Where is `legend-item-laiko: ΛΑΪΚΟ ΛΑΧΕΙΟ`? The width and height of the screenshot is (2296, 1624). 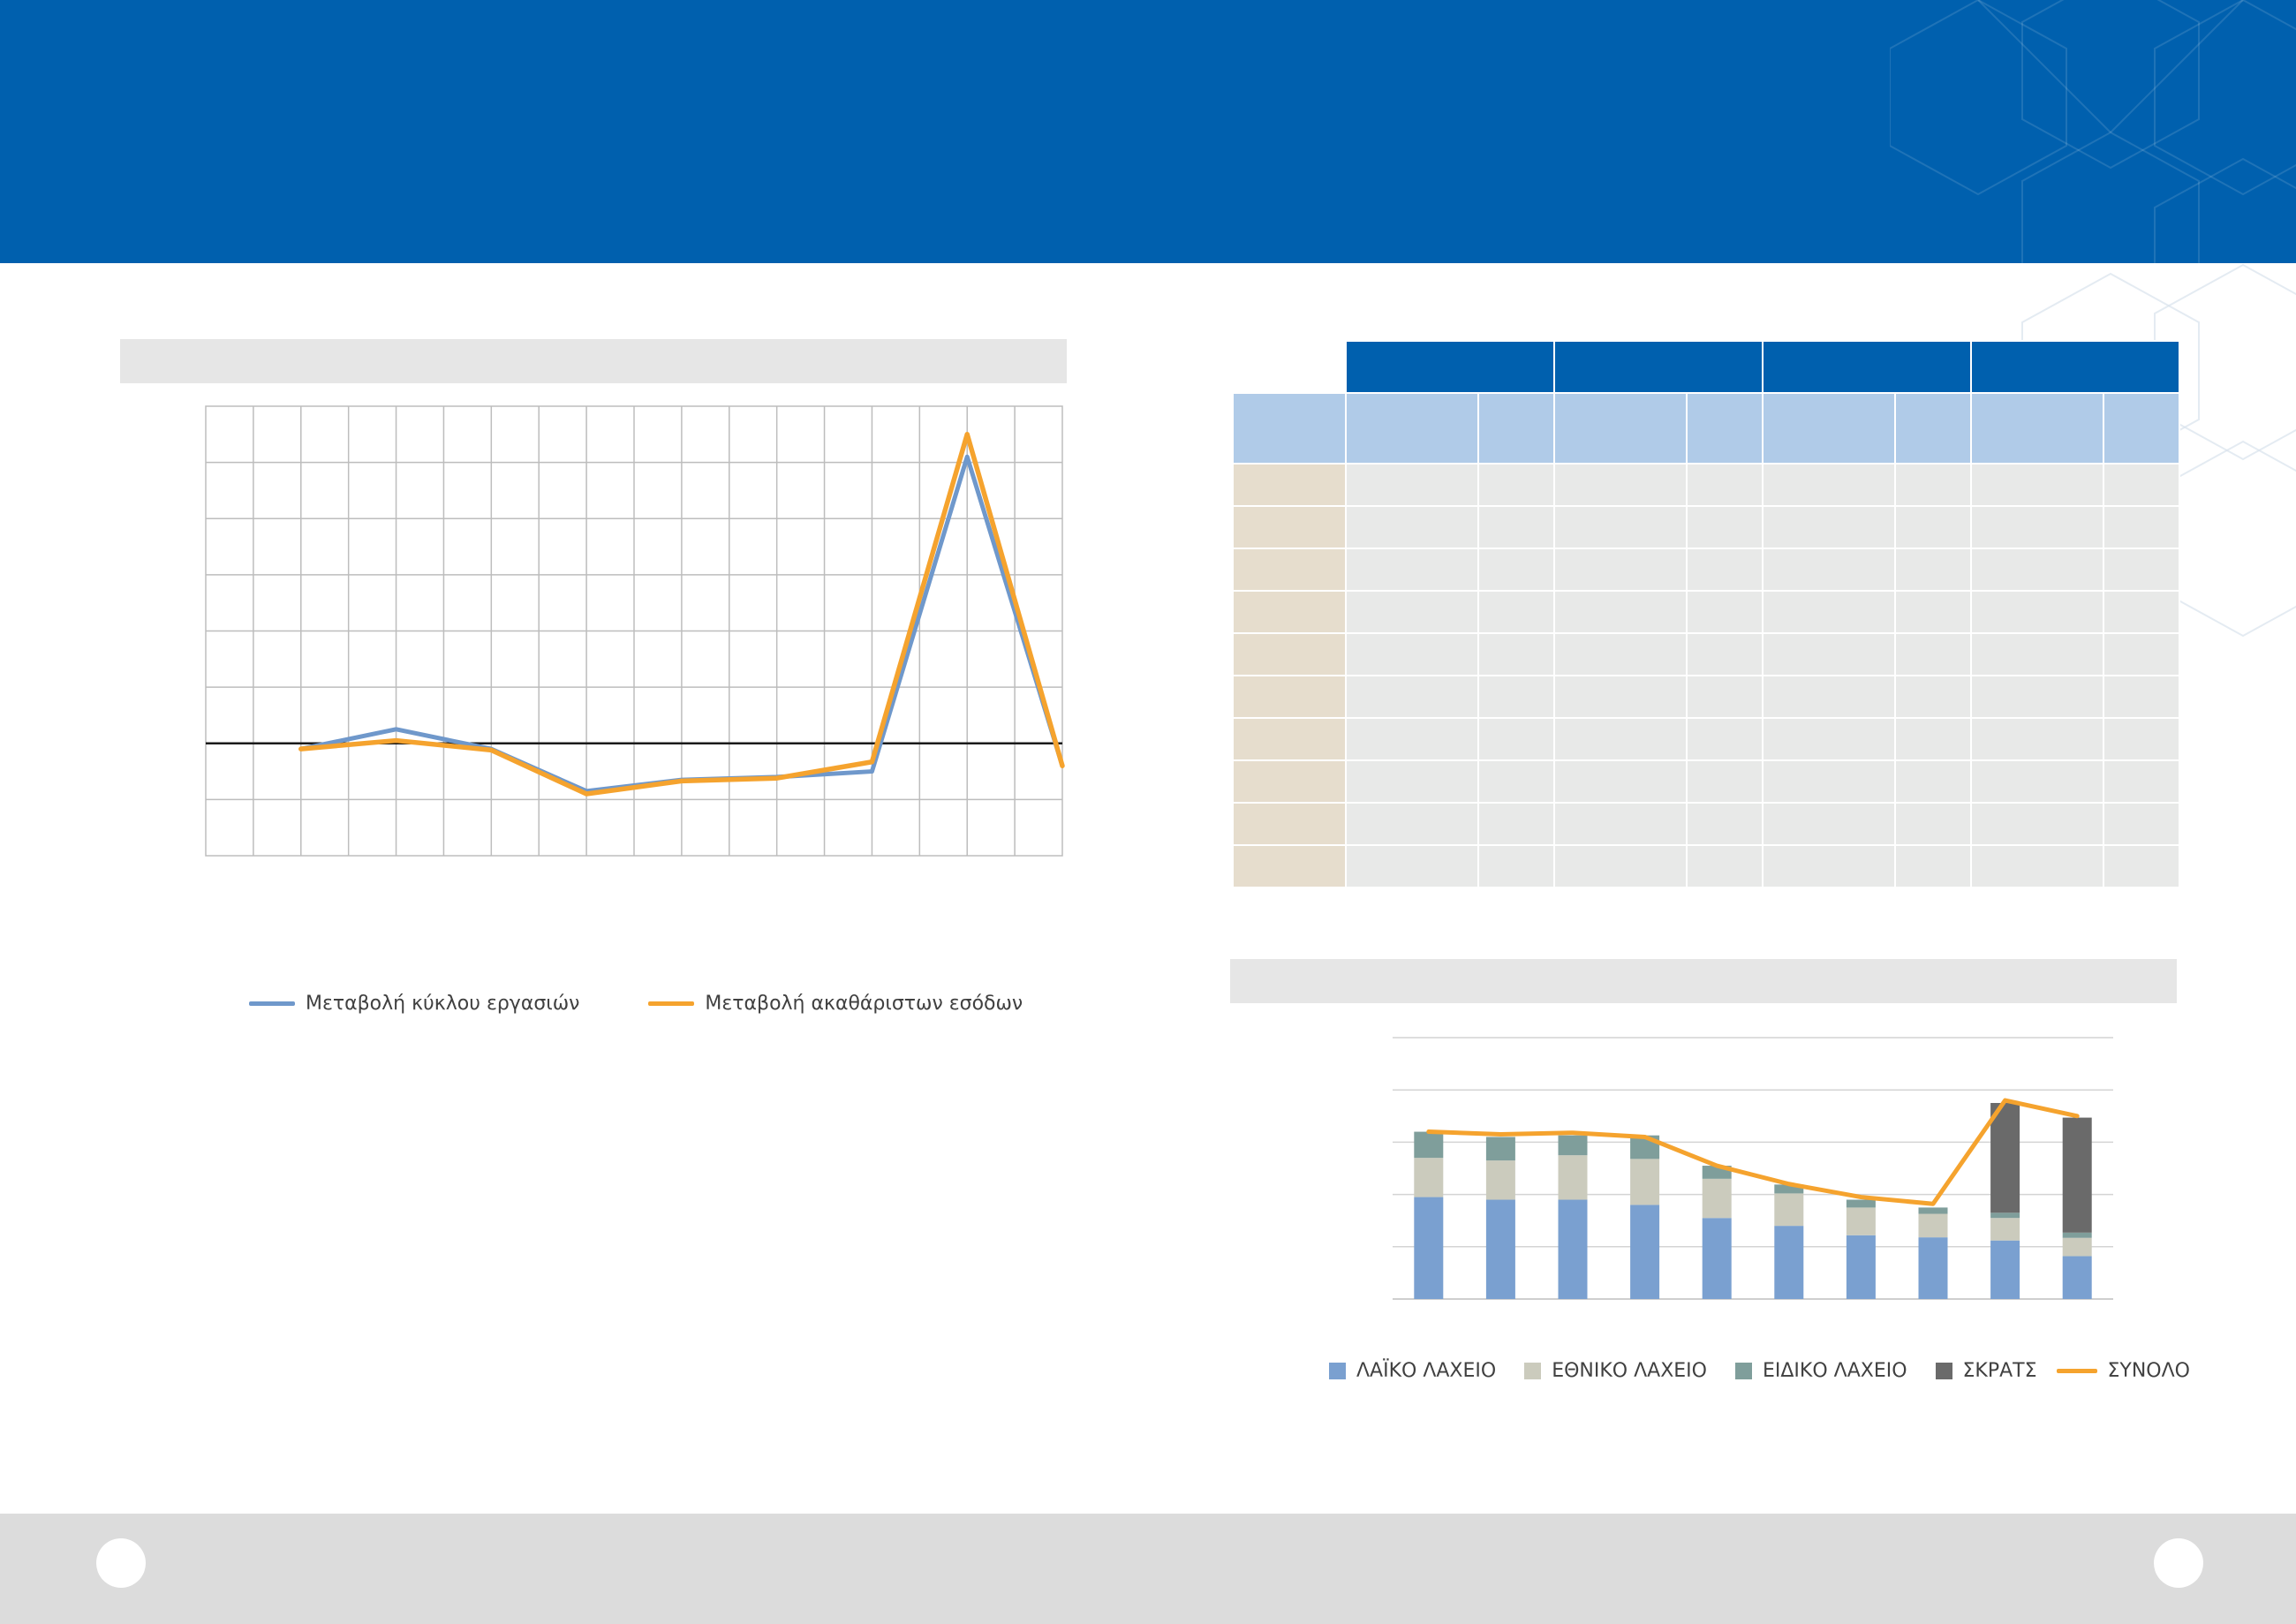 legend-item-laiko: ΛΑΪΚΟ ΛΑΧΕΙΟ is located at coordinates (1412, 1371).